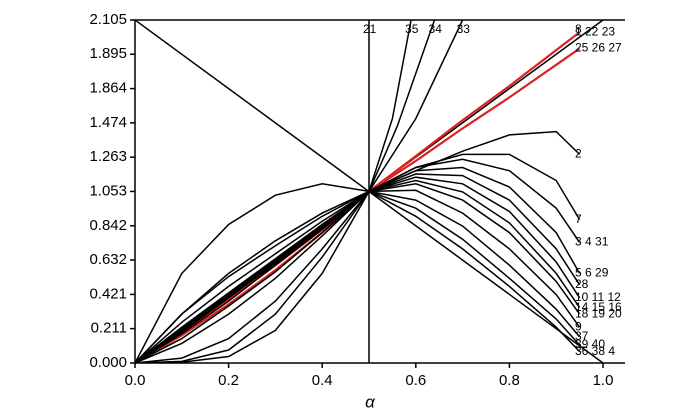  What do you see at coordinates (436, 29) in the screenshot?
I see `series-label: 34` at bounding box center [436, 29].